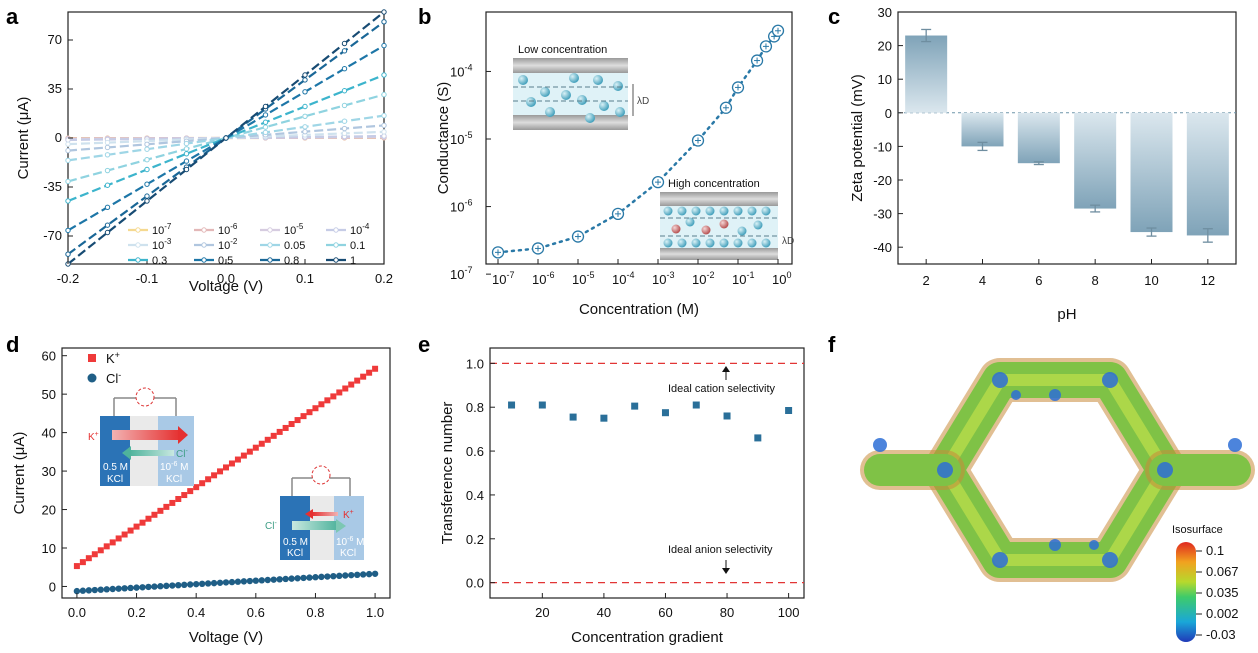 Image resolution: width=1258 pixels, height=653 pixels. I want to click on colorbar-tick-label-3: 0.002, so click(1222, 613).